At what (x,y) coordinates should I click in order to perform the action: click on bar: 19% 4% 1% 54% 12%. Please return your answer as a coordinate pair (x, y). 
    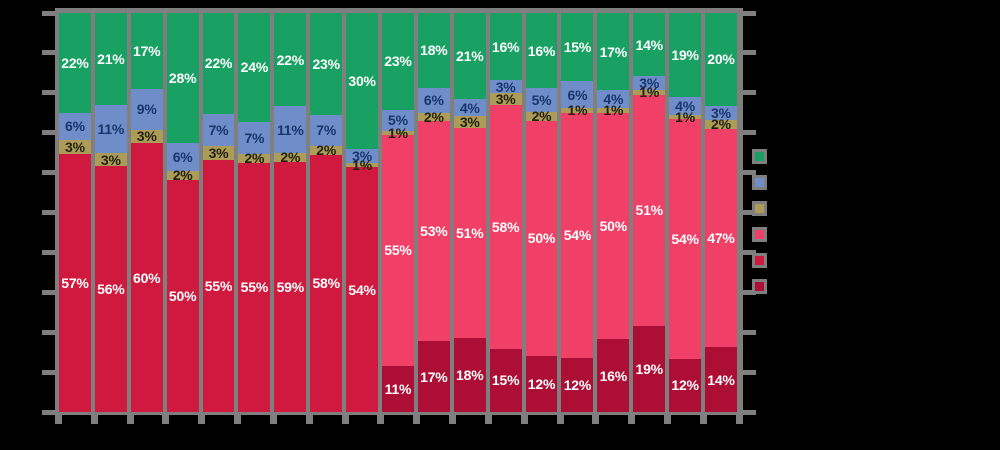
    Looking at the image, I should click on (685, 213).